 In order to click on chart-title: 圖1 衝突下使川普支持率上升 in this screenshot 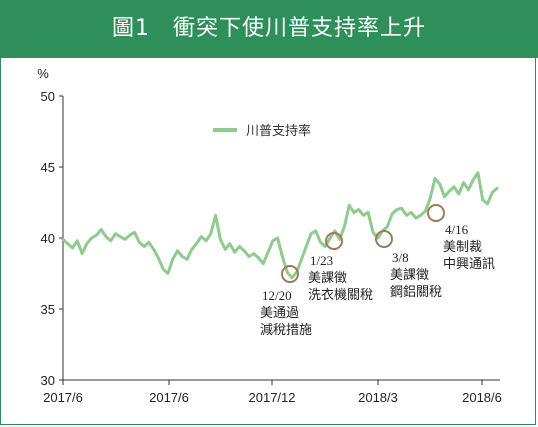, I will do `click(269, 28)`.